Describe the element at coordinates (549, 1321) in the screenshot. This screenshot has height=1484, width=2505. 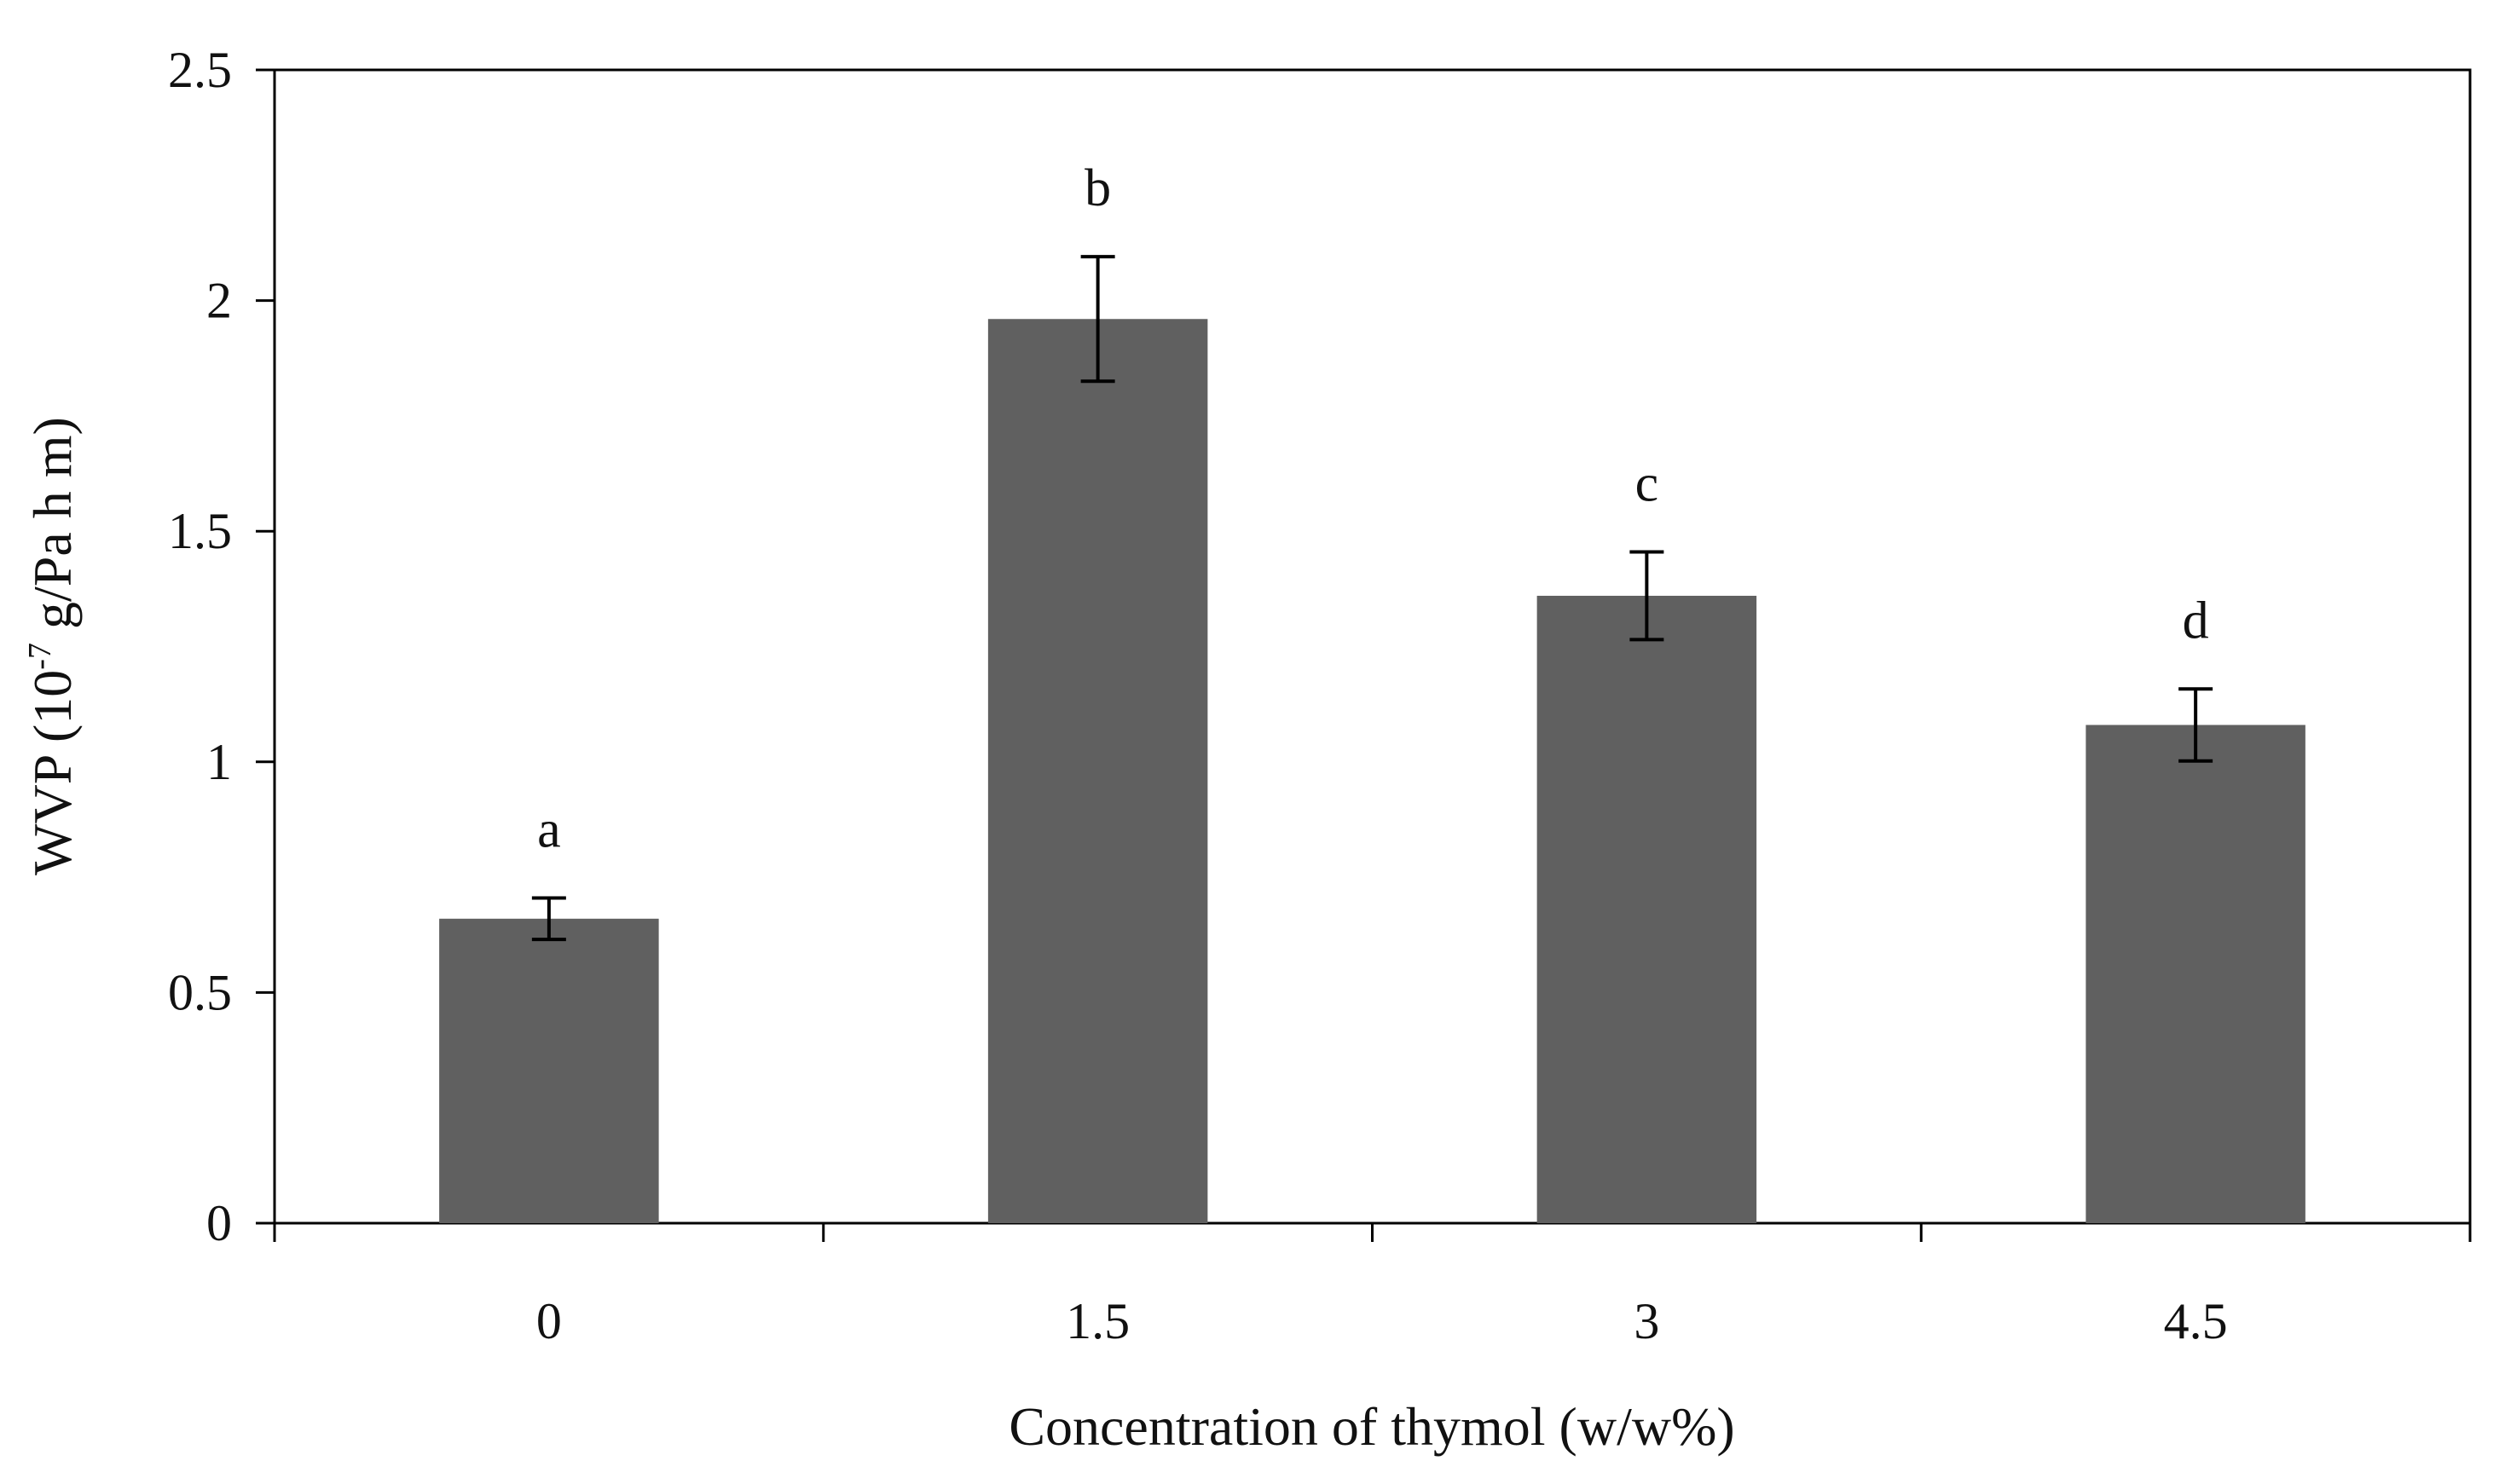
I see `x-tick-label: 0` at that location.